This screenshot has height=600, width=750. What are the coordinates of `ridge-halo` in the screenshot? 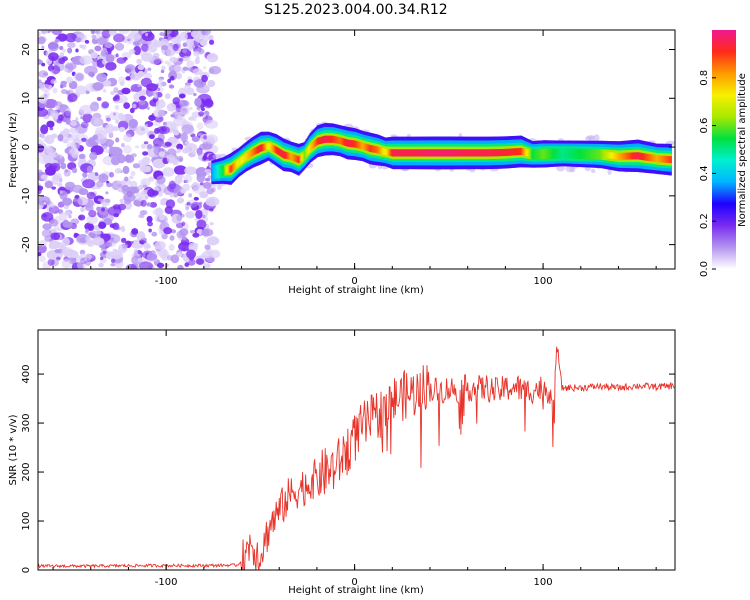 It's located at (609, 172).